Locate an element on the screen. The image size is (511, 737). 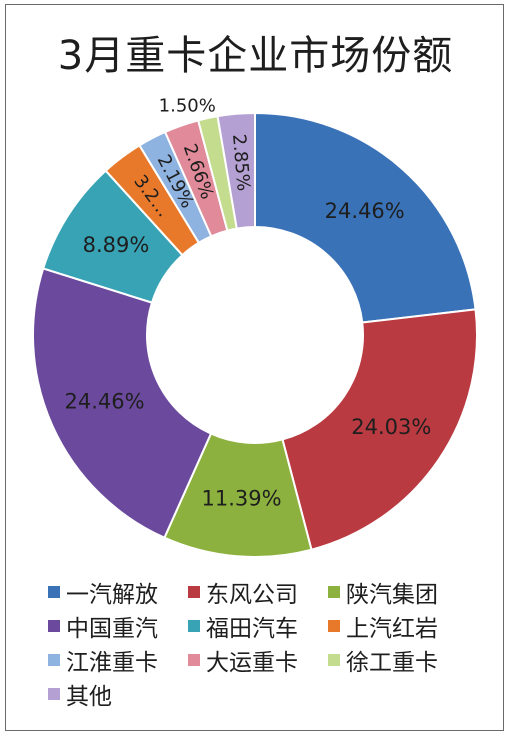
legend-label: 上汽红岩 is located at coordinates (392, 629).